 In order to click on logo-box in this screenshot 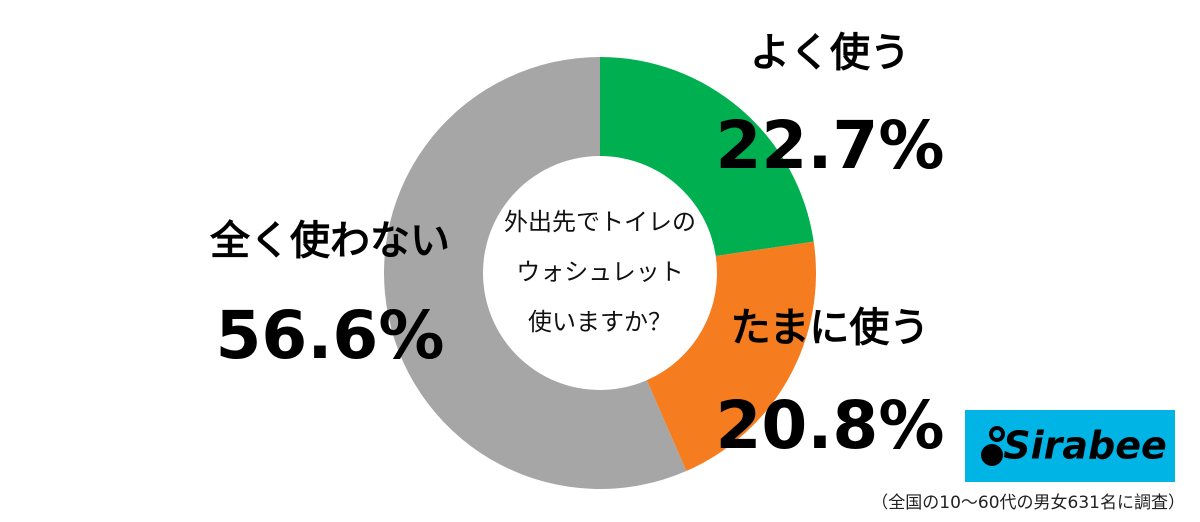, I will do `click(1070, 446)`.